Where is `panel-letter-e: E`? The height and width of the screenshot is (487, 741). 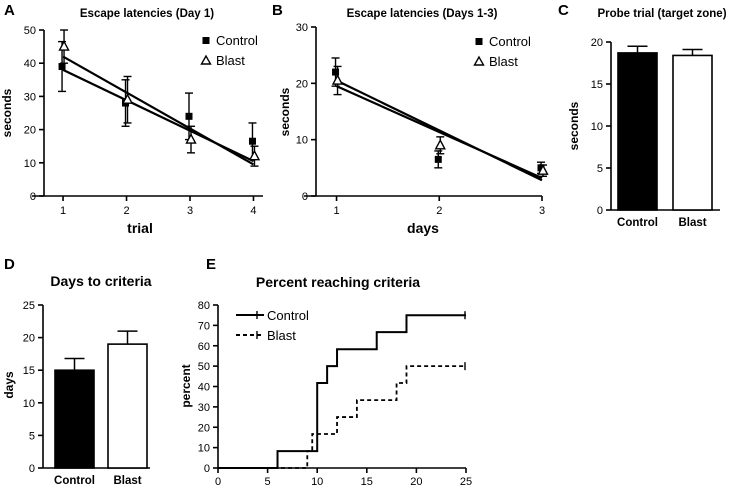
panel-letter-e: E is located at coordinates (211, 264).